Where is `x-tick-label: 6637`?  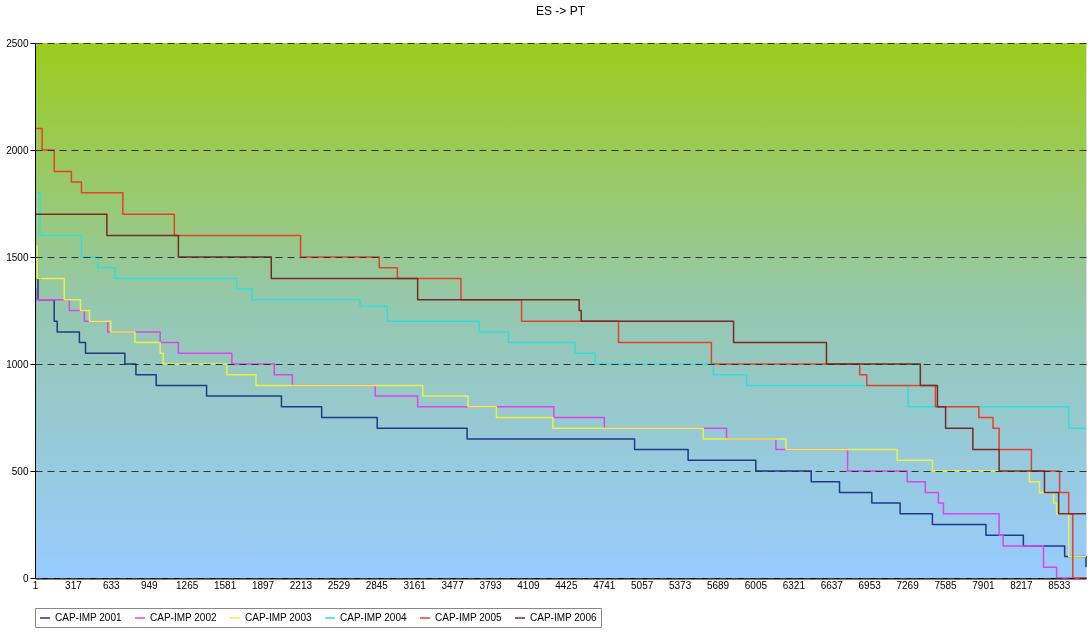 x-tick-label: 6637 is located at coordinates (832, 585).